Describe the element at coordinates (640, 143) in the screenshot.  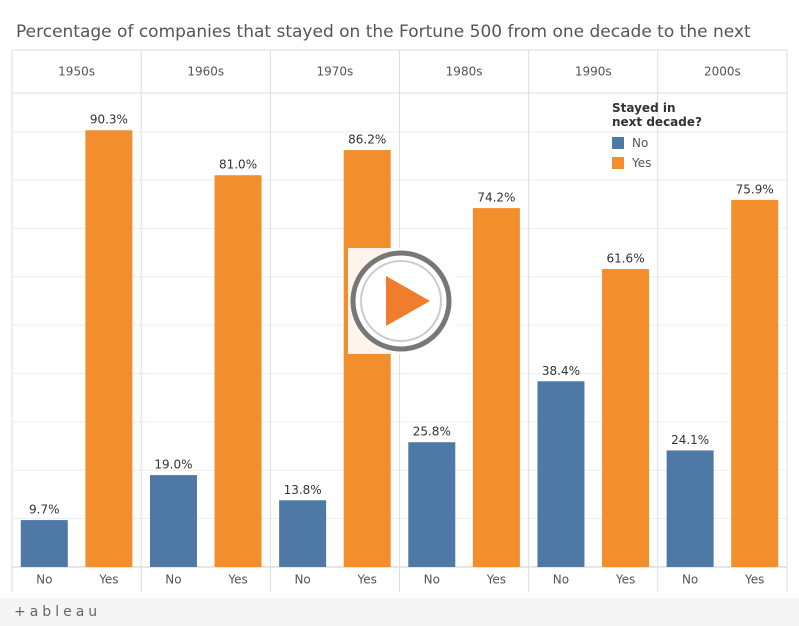
I see `legend-label: No` at that location.